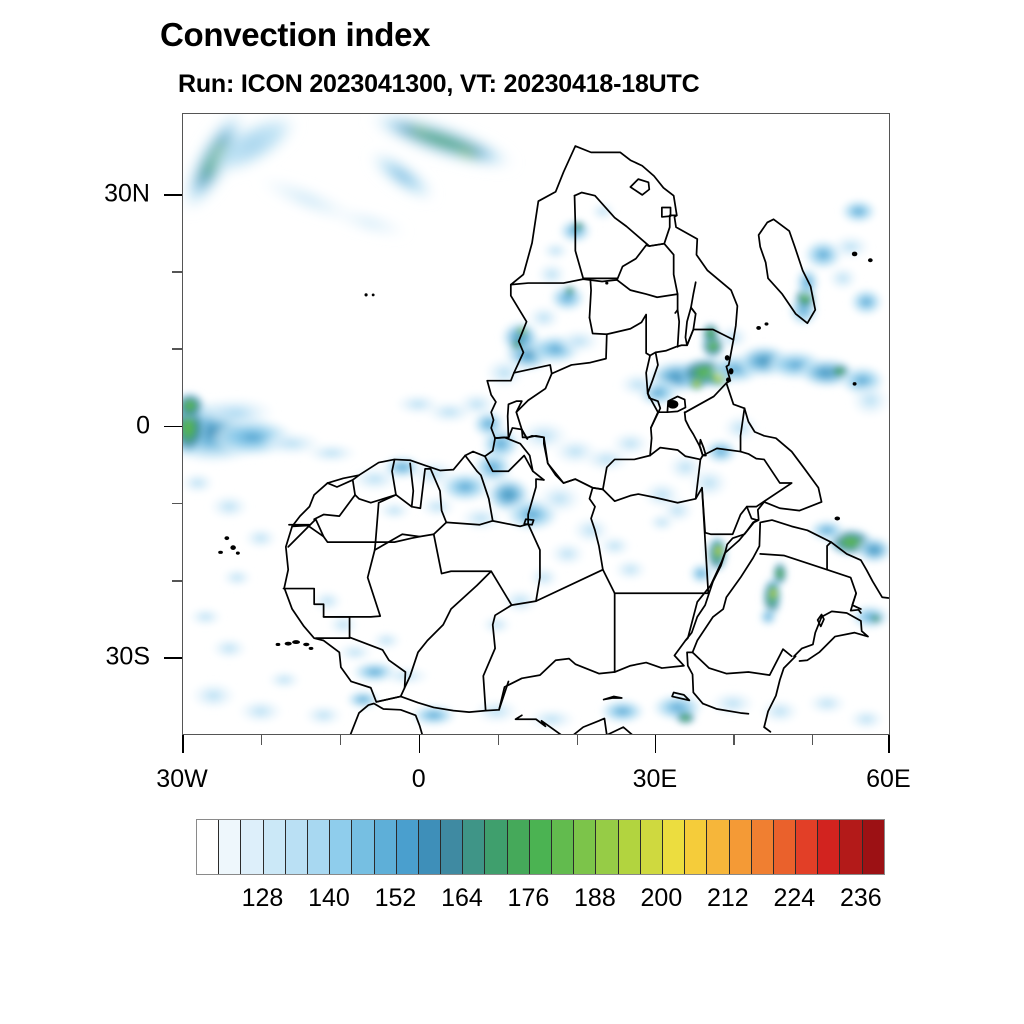 This screenshot has height=1024, width=1024. What do you see at coordinates (433, 554) in the screenshot?
I see `border-niger-chad` at bounding box center [433, 554].